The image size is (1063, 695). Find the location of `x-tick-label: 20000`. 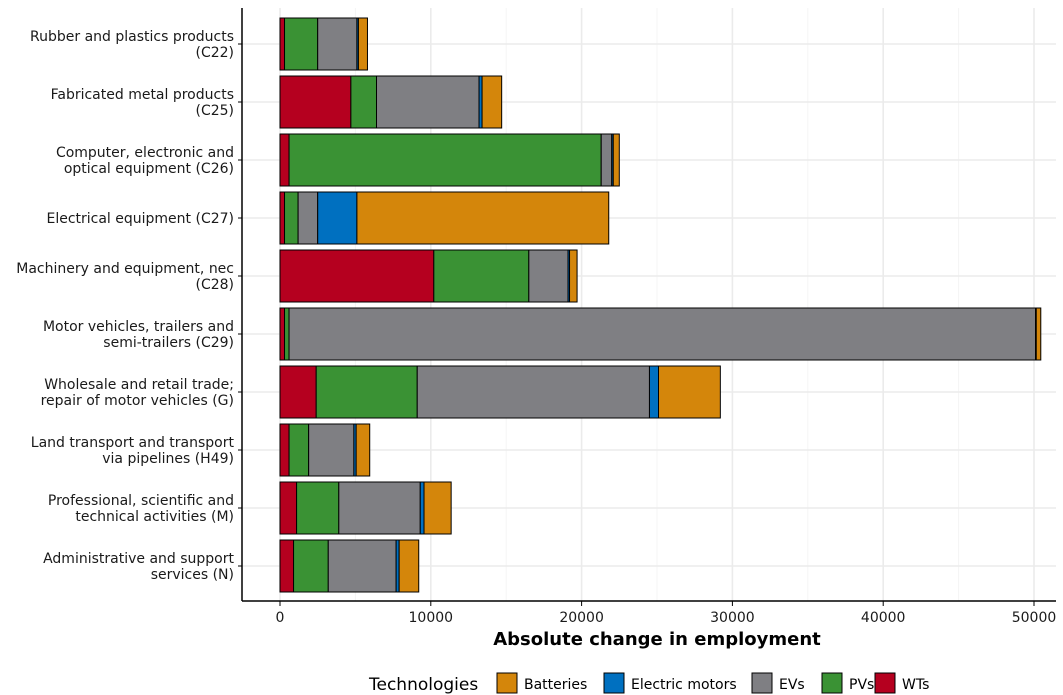

x-tick-label: 20000 is located at coordinates (581, 618).